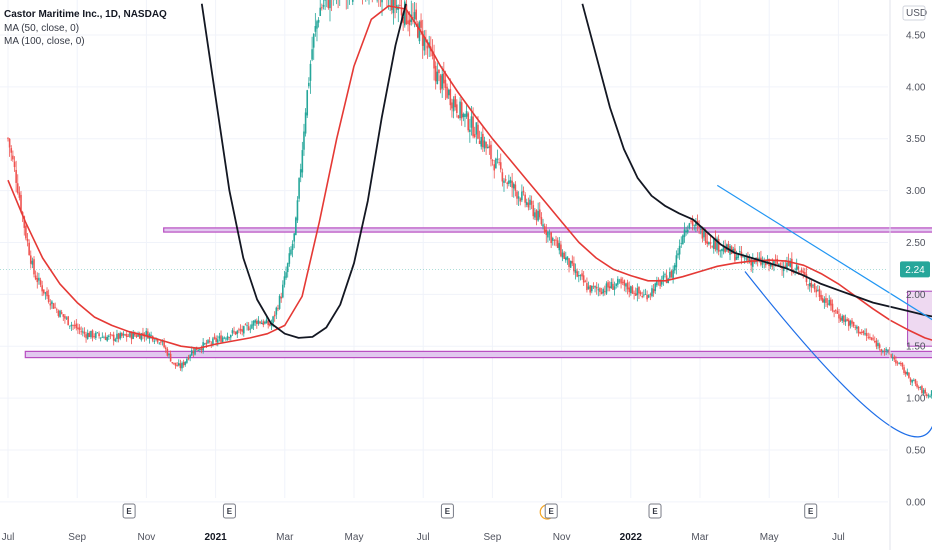  Describe the element at coordinates (916, 295) in the screenshot. I see `y-tick-label: 2.00` at that location.